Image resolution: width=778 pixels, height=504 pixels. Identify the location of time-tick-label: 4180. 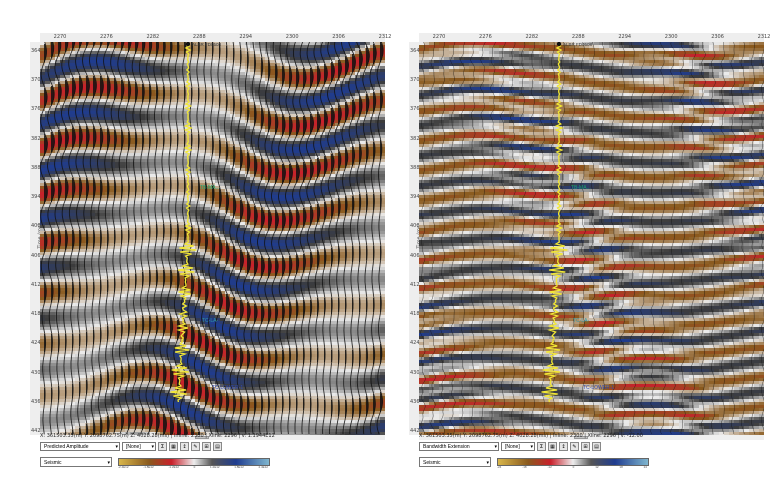
(416, 314).